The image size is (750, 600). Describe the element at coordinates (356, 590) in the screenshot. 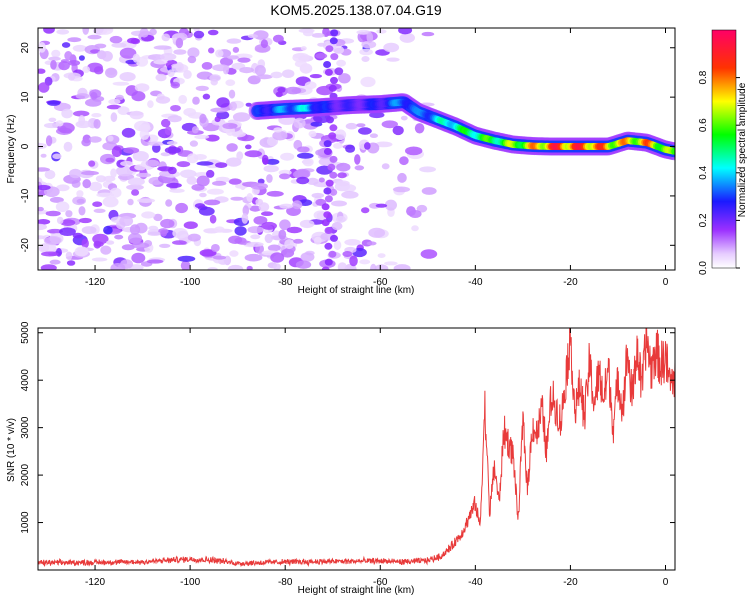

I see `snr-x-label: Height of straight line (km)` at that location.